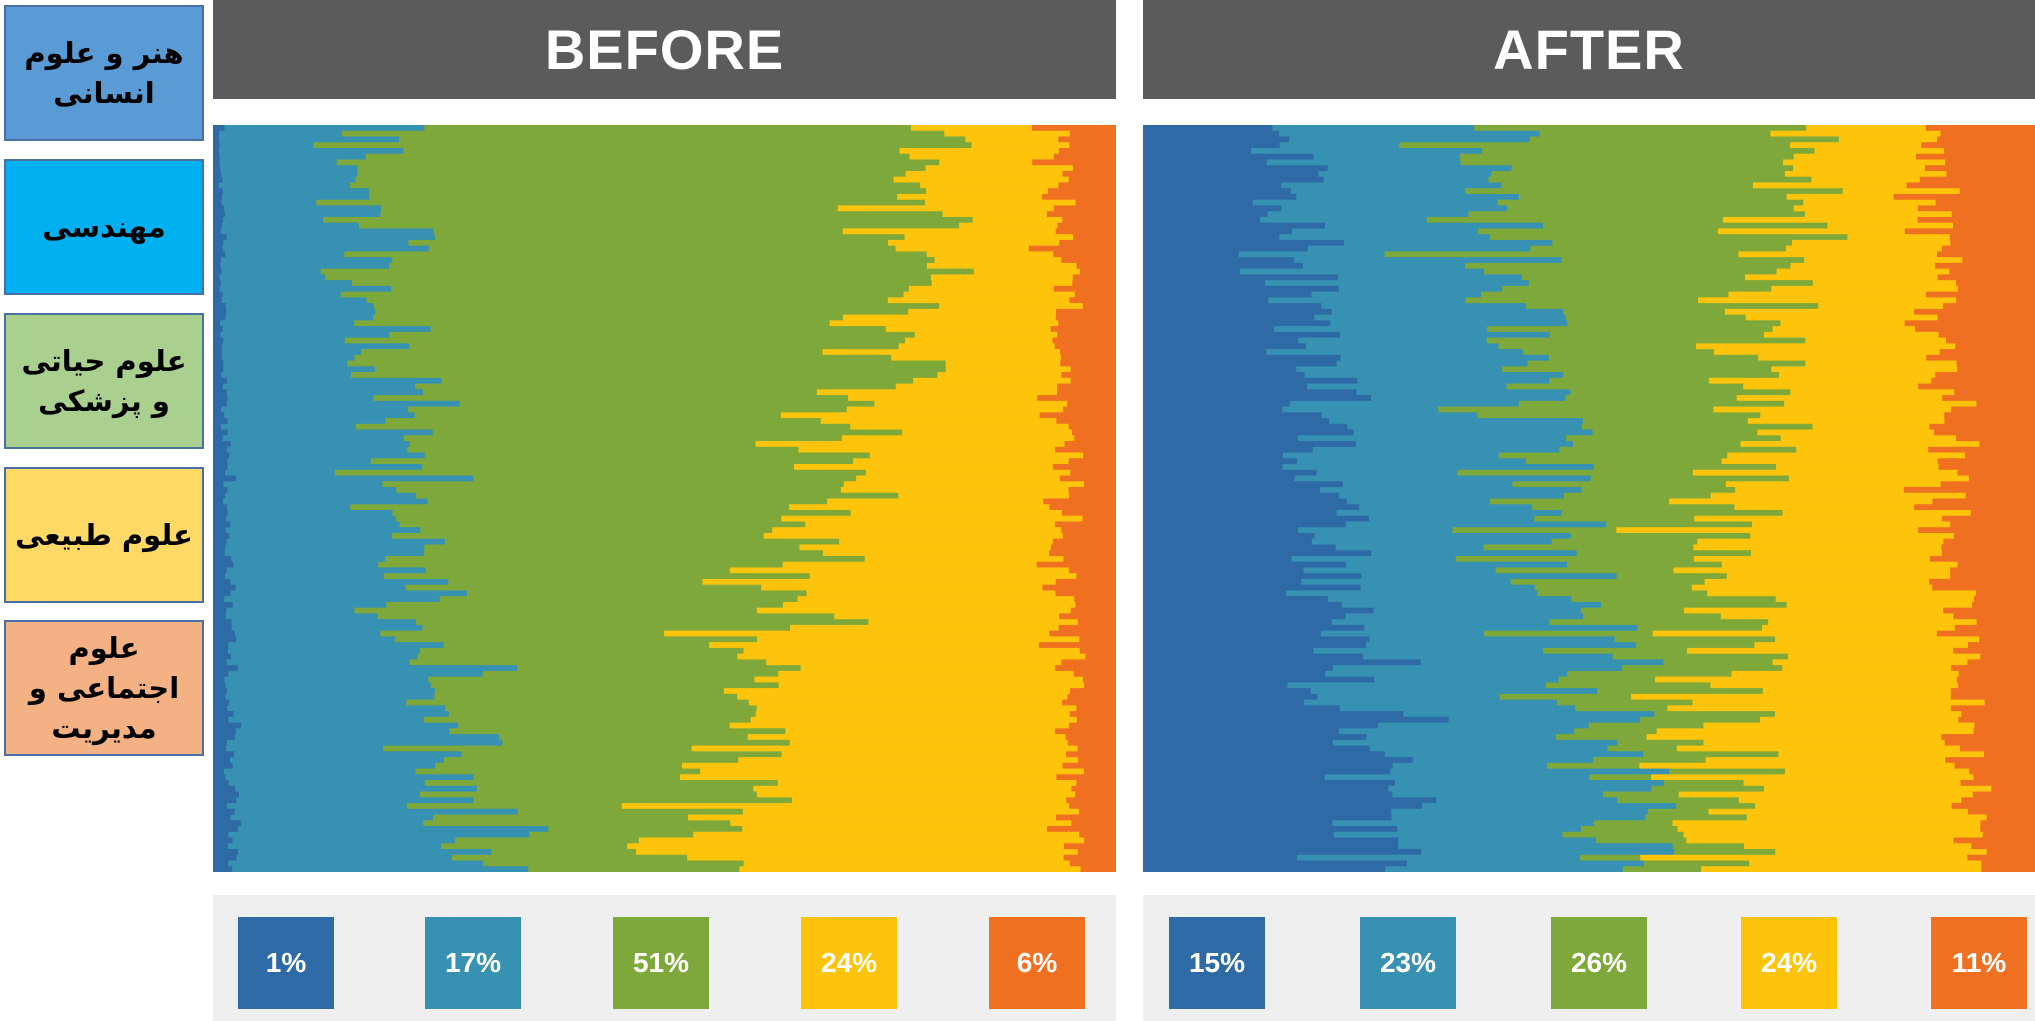 The width and height of the screenshot is (2035, 1021). Describe the element at coordinates (286, 963) in the screenshot. I see `before-pct-arts-humanities: 1%` at that location.